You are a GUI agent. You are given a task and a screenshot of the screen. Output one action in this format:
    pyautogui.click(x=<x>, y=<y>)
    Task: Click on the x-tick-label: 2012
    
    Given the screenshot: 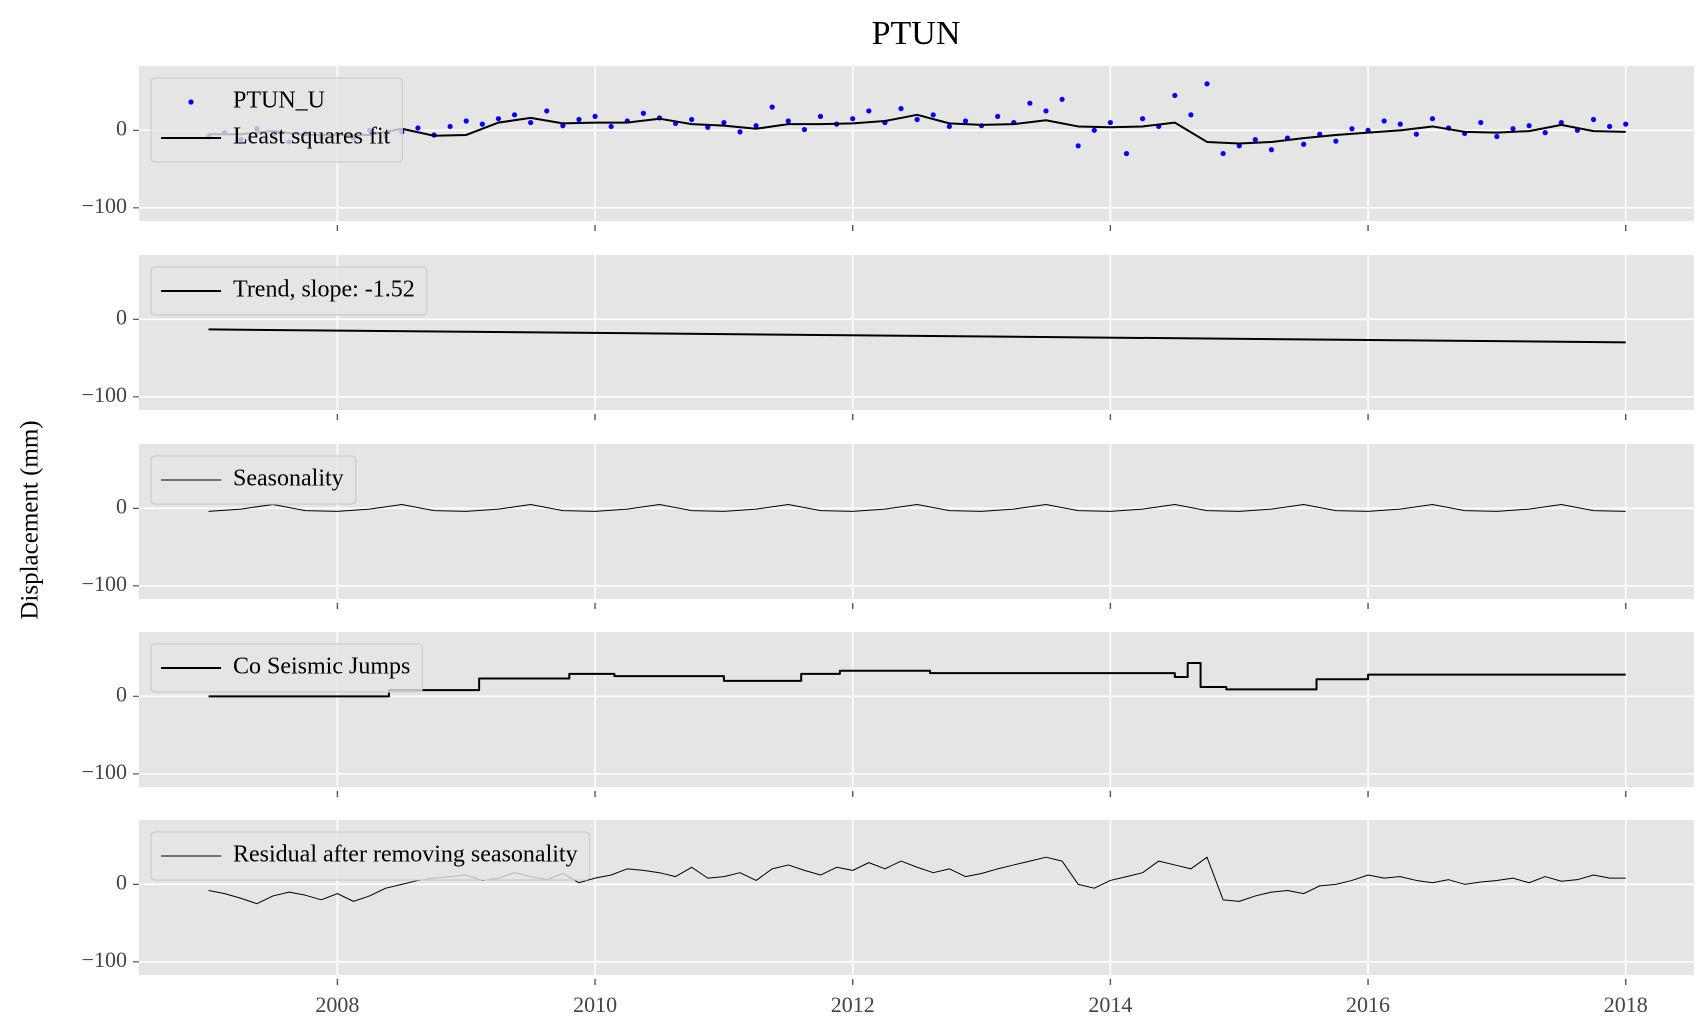 What is the action you would take?
    pyautogui.click(x=853, y=1004)
    